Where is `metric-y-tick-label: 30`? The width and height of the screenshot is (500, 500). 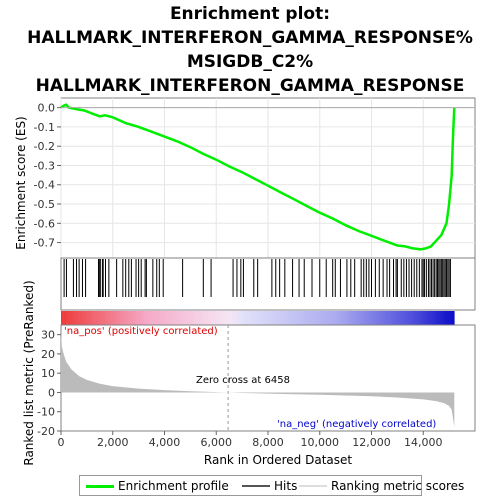 metric-y-tick-label: 30 is located at coordinates (48, 335).